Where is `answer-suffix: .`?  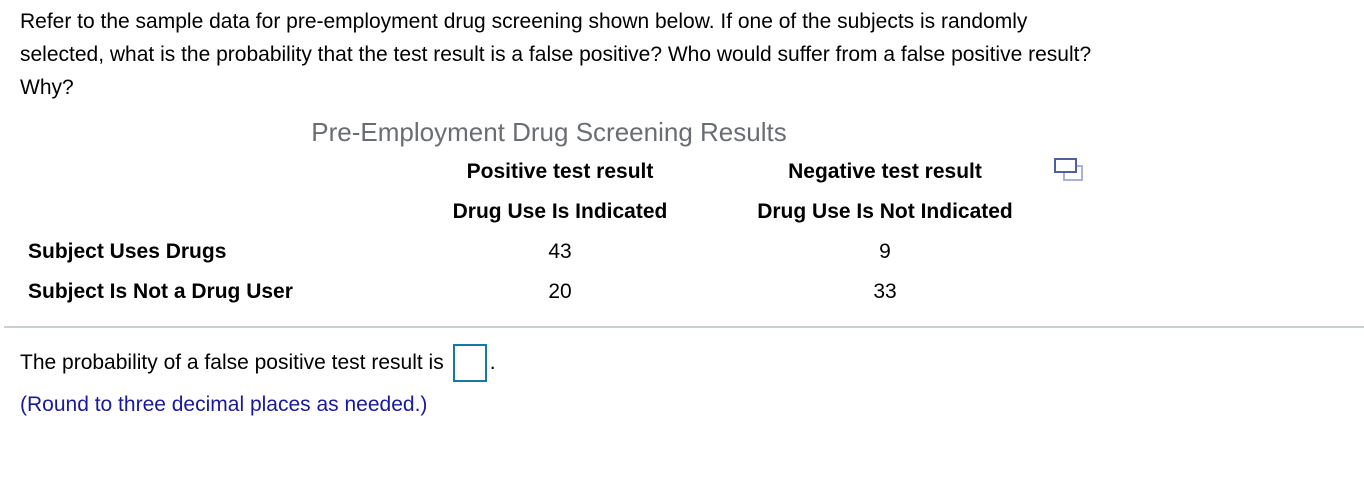
answer-suffix: . is located at coordinates (492, 362).